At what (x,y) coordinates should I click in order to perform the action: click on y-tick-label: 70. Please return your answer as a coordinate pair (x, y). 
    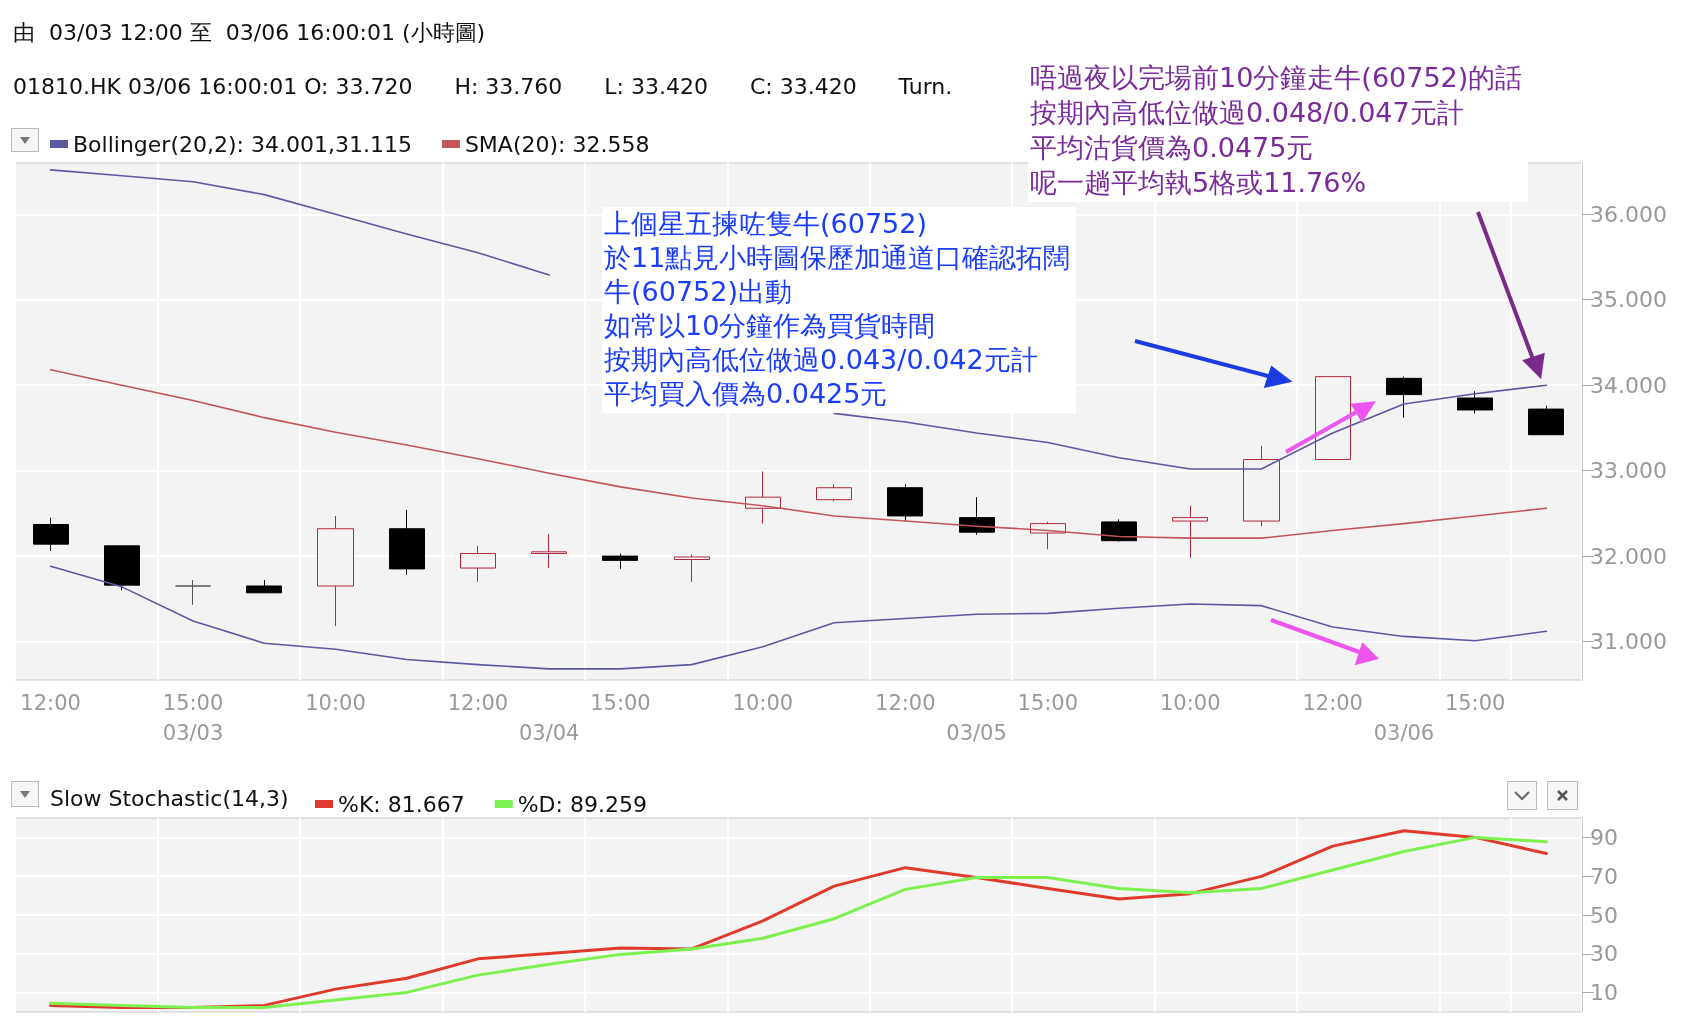
    Looking at the image, I should click on (1604, 876).